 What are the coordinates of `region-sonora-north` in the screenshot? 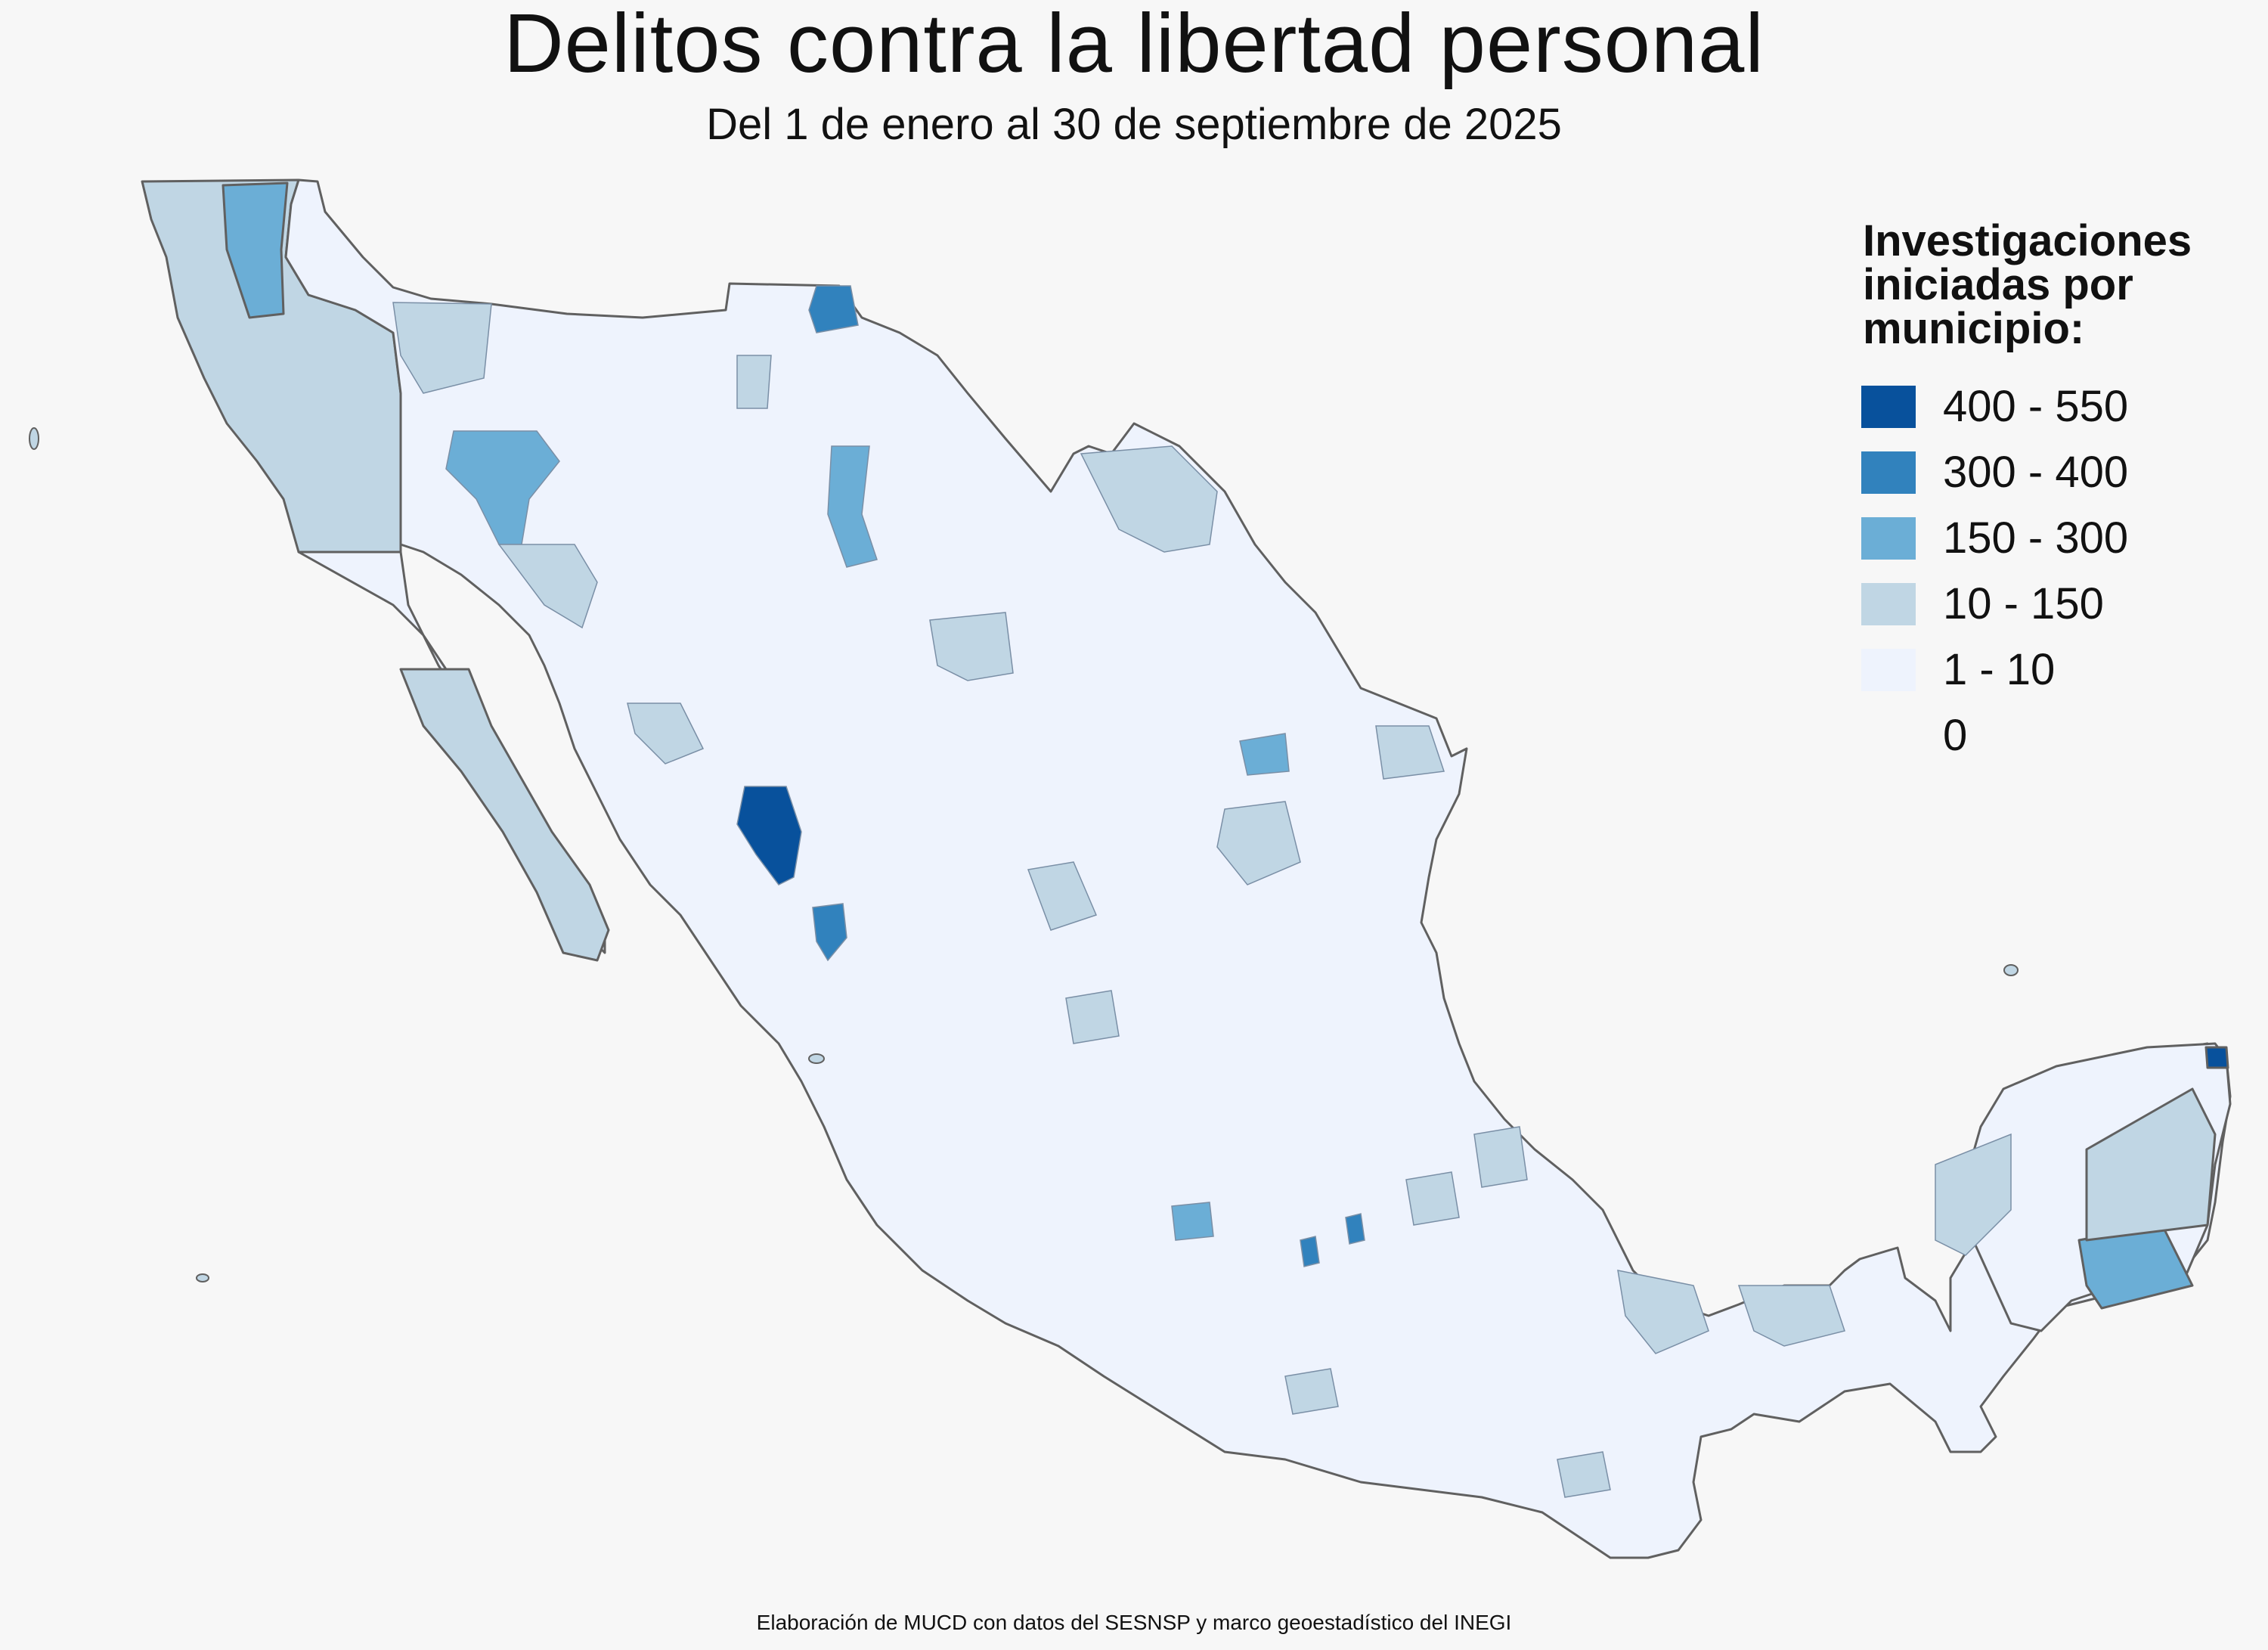 It's located at (442, 348).